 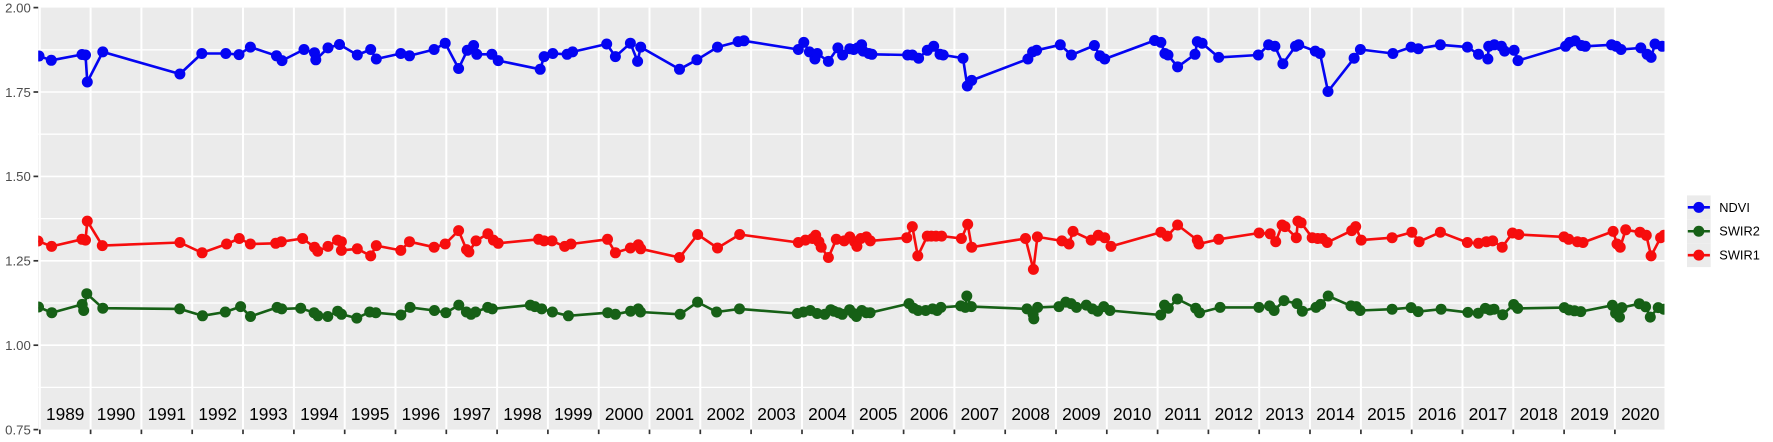 What do you see at coordinates (18, 429) in the screenshot?
I see `svg-text: 0.75` at bounding box center [18, 429].